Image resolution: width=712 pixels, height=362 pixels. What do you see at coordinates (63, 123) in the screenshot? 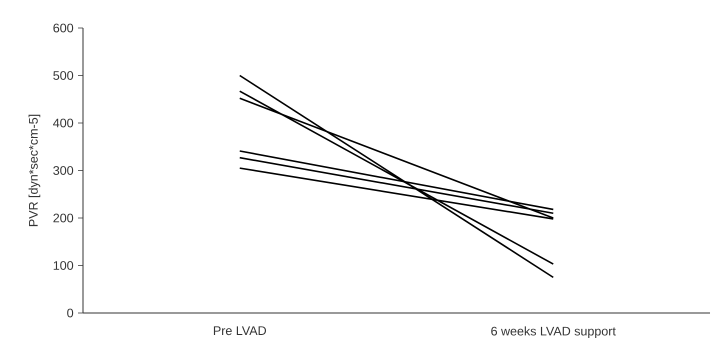
I see `y-tick-label: 400` at bounding box center [63, 123].